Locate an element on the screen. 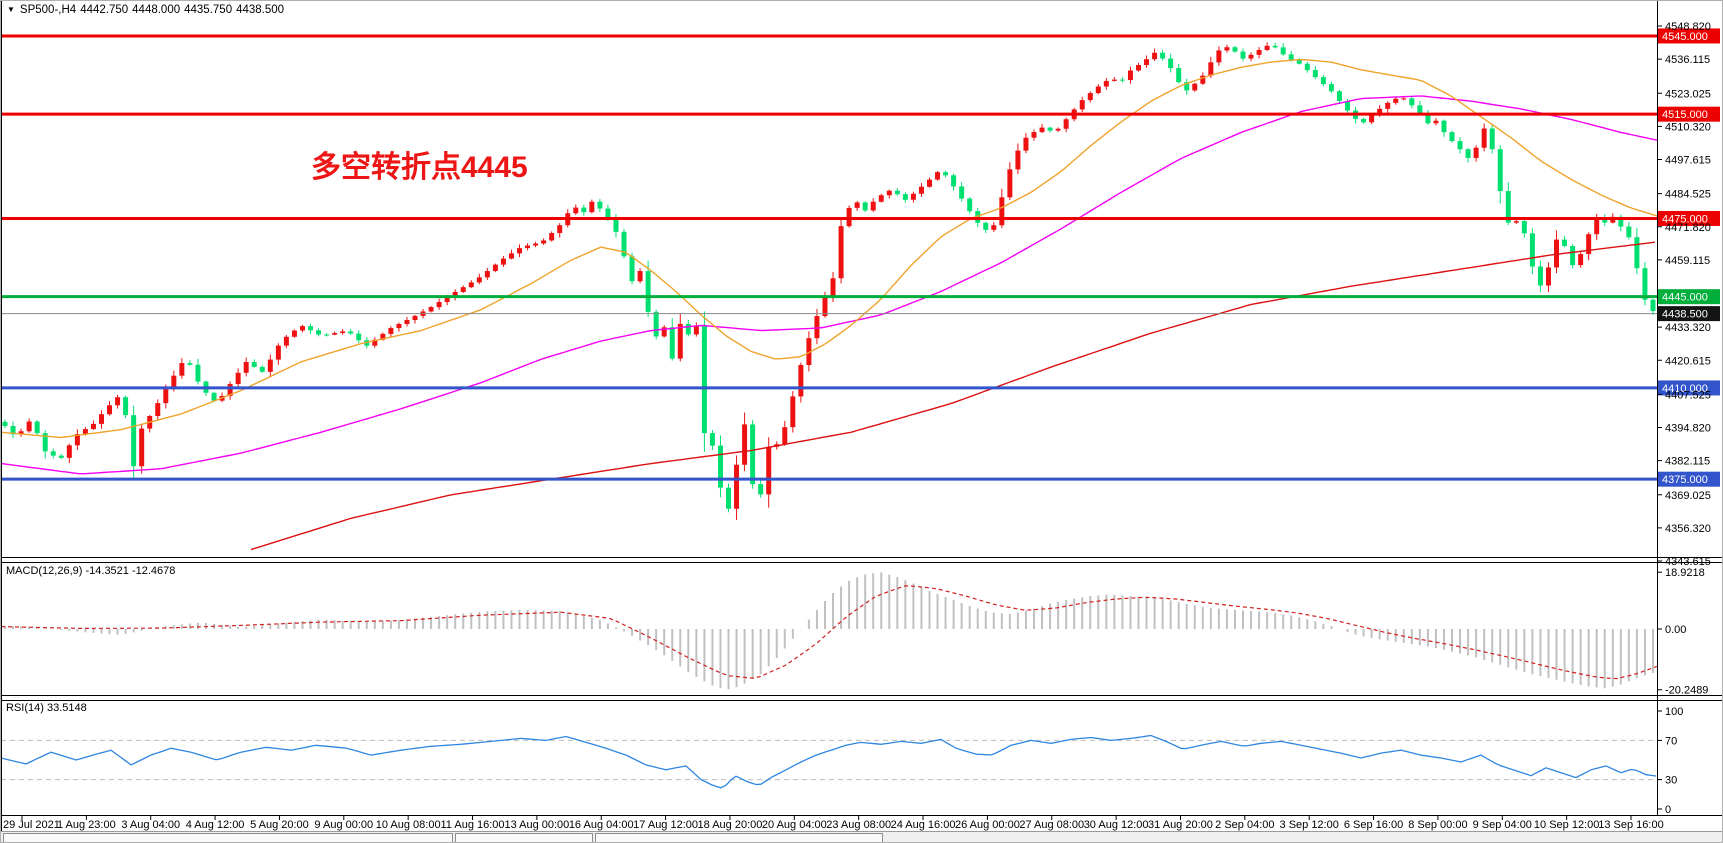 Image resolution: width=1723 pixels, height=843 pixels. svg-text: 4382.115 is located at coordinates (1687, 462).